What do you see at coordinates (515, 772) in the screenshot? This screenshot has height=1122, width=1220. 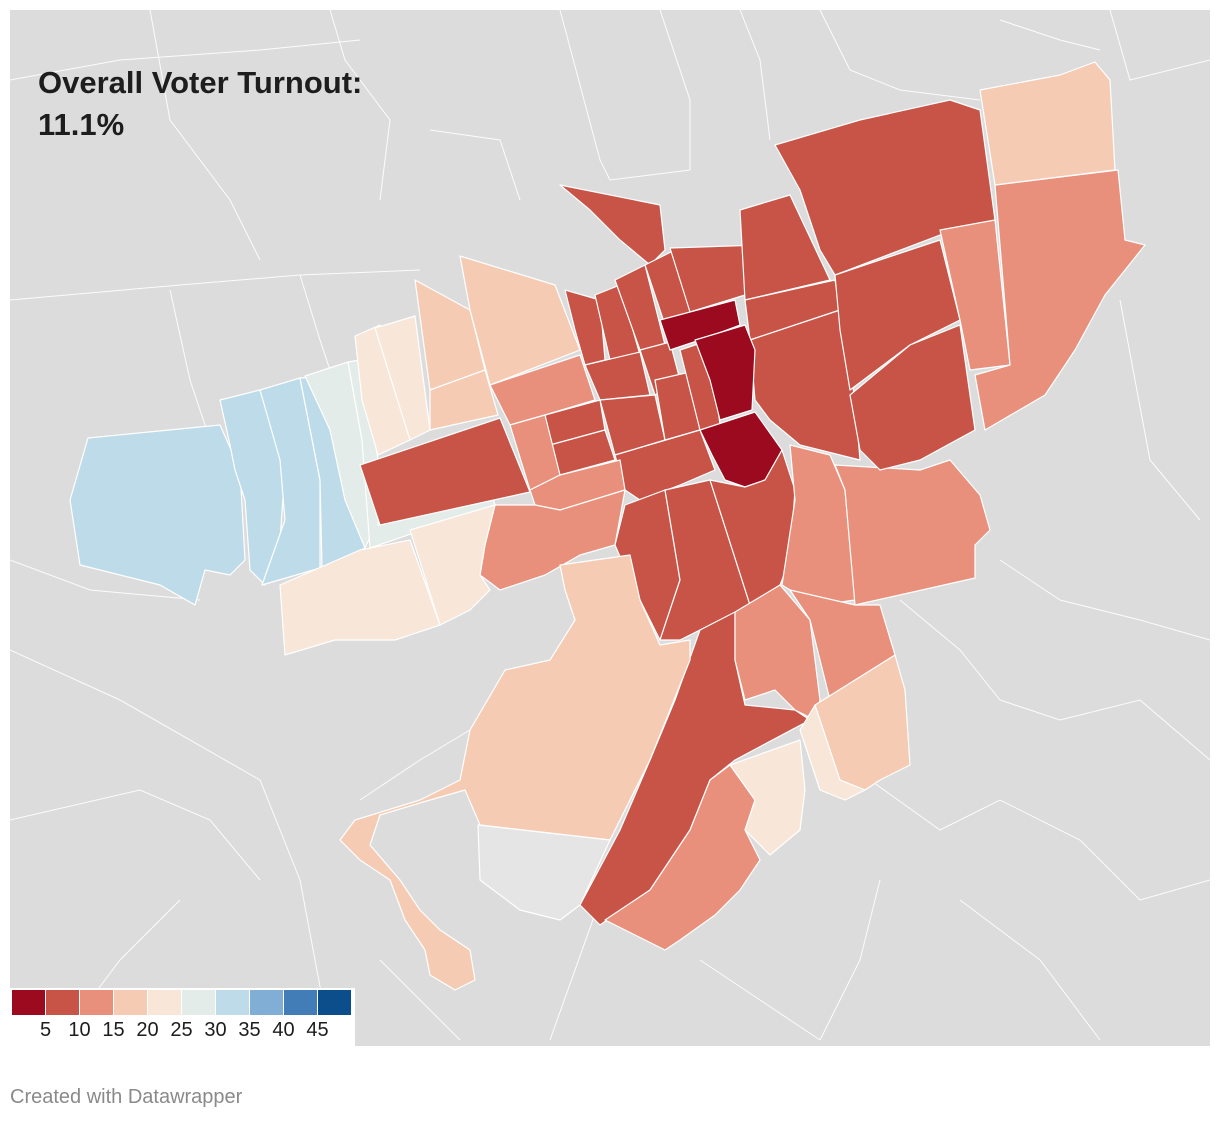 I see `precinct-south-peach` at bounding box center [515, 772].